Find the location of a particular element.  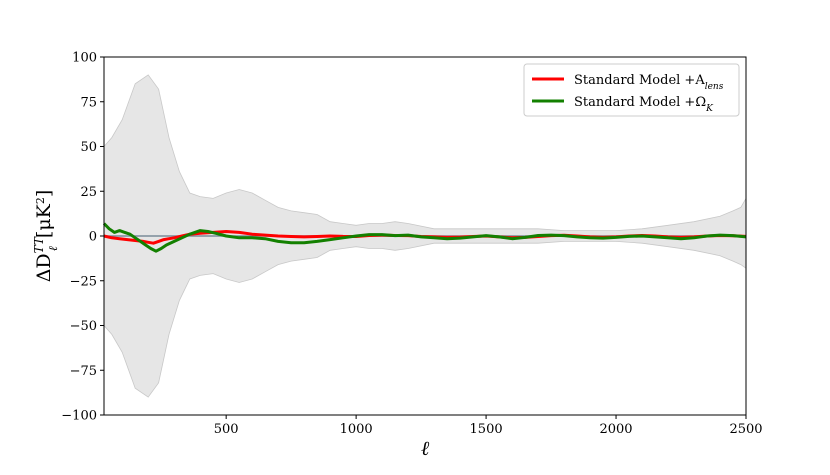

y-tick-label: 25 is located at coordinates (88, 192).